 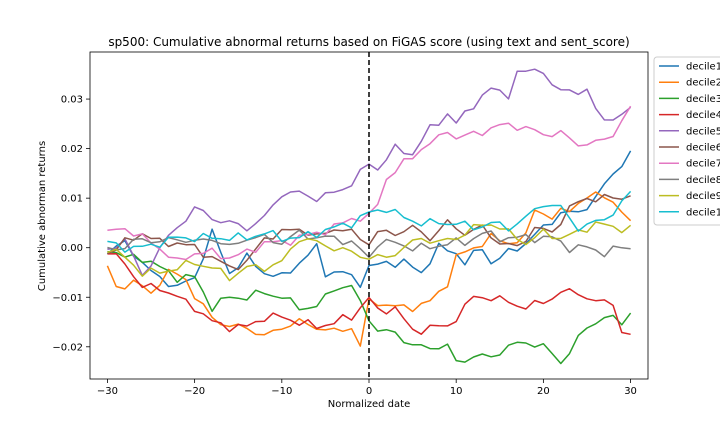 What do you see at coordinates (703, 212) in the screenshot?
I see `legend-label-decile10: decile10` at bounding box center [703, 212].